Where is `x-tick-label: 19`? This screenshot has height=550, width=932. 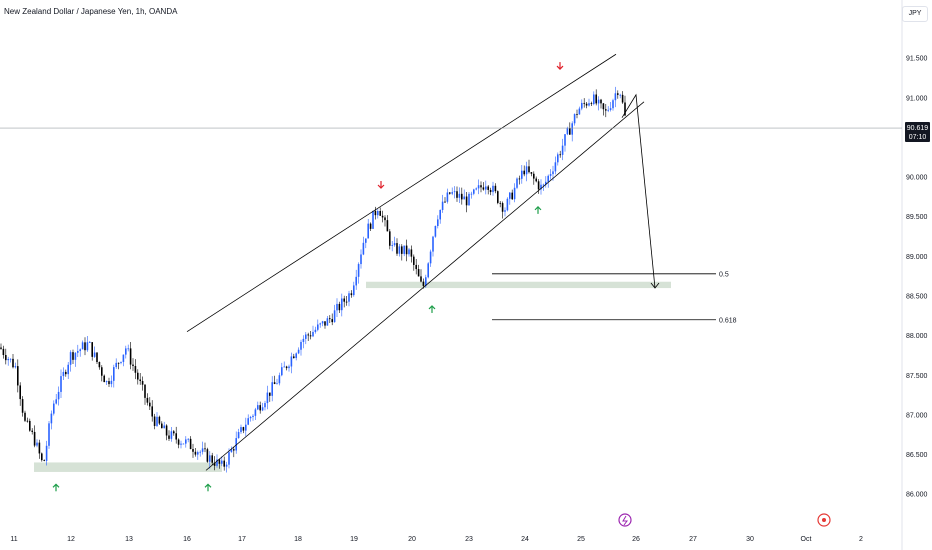
x-tick-label: 19 is located at coordinates (354, 539).